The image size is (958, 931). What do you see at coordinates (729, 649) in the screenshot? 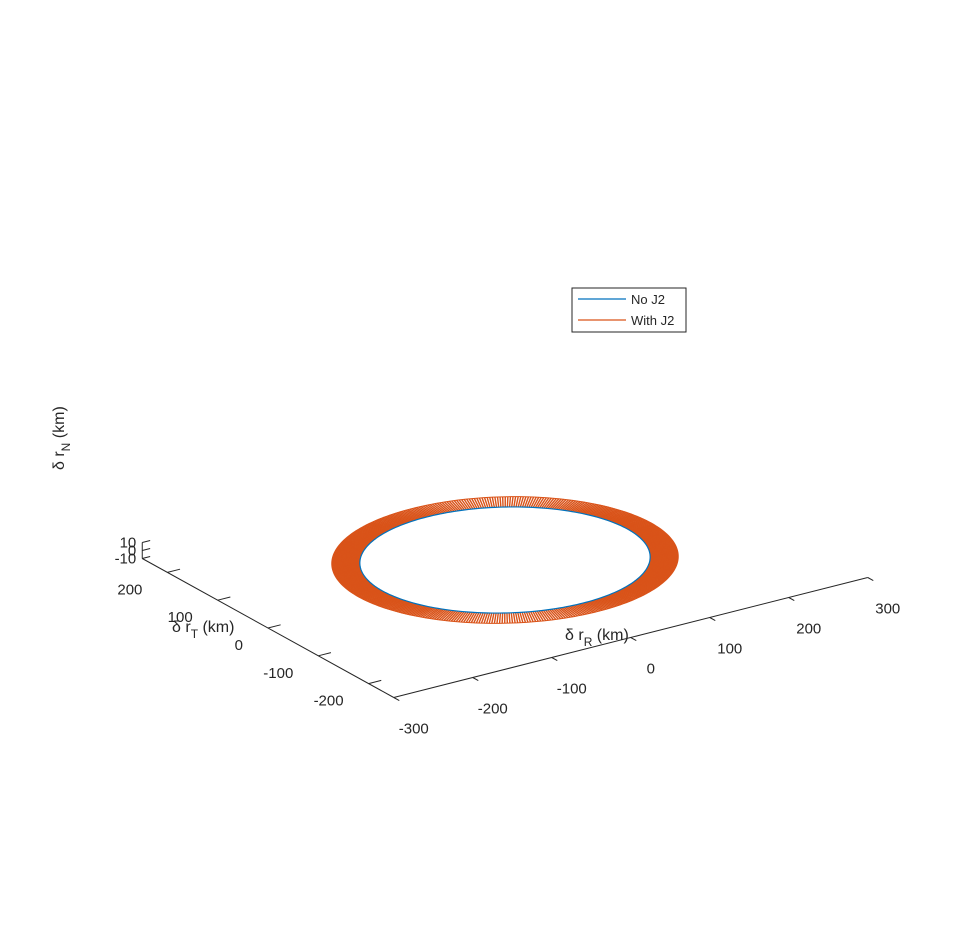
I see `x-tick-label: 100` at bounding box center [729, 649].